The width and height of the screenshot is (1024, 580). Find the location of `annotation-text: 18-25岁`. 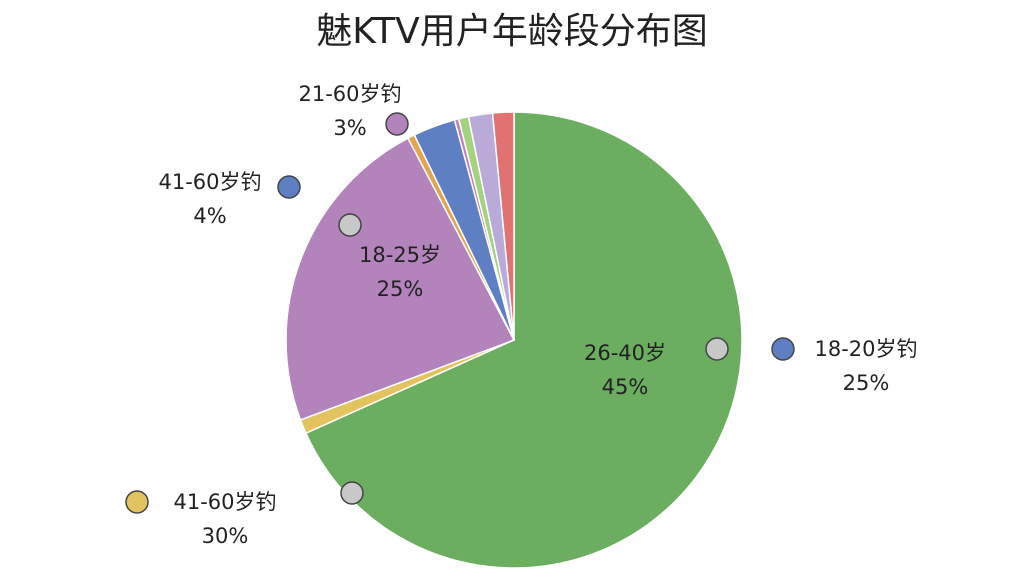

annotation-text: 18-25岁 is located at coordinates (400, 255).